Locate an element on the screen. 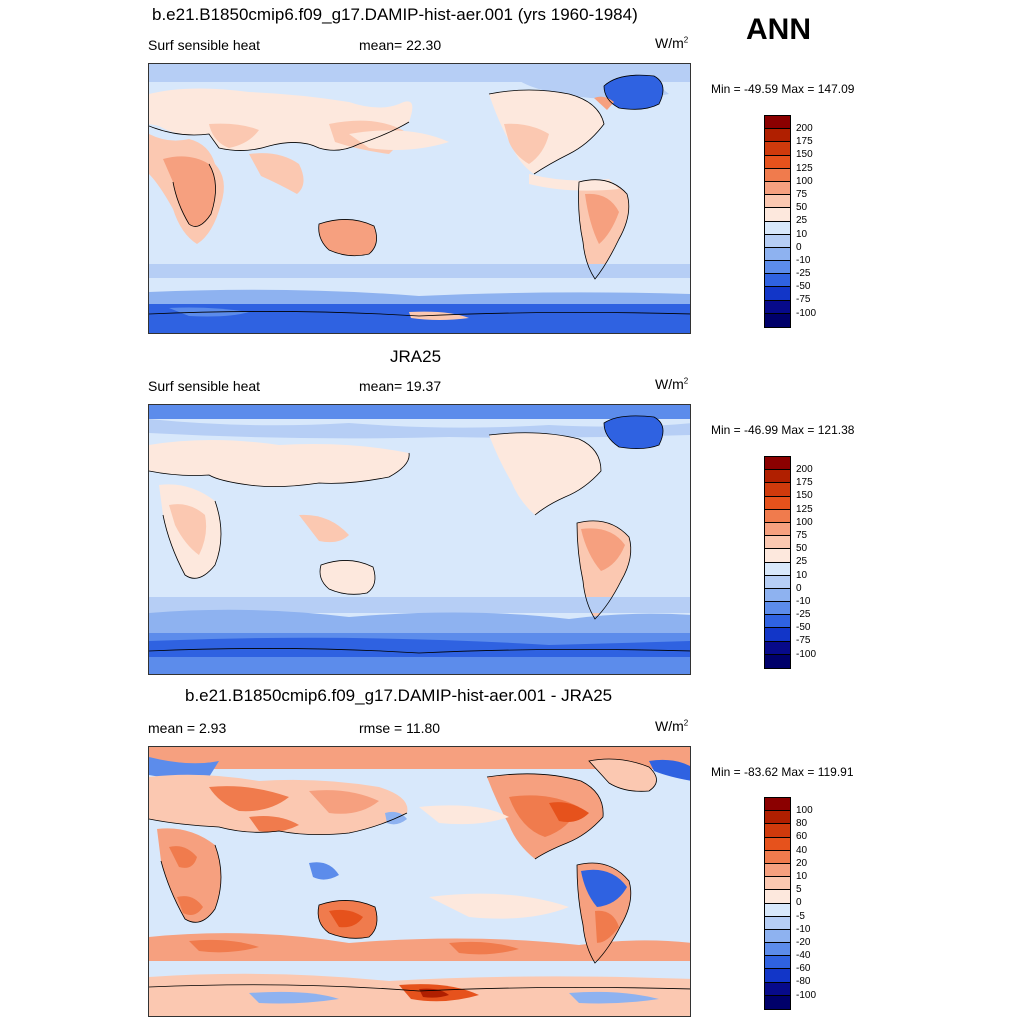  colorbar-tick-label: -60 is located at coordinates (803, 969).